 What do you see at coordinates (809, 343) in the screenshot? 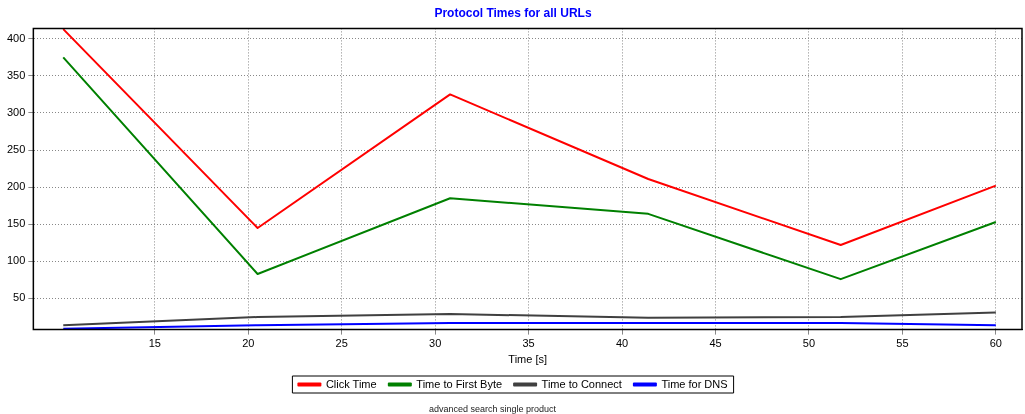
I see `x-tick-label: 50` at bounding box center [809, 343].